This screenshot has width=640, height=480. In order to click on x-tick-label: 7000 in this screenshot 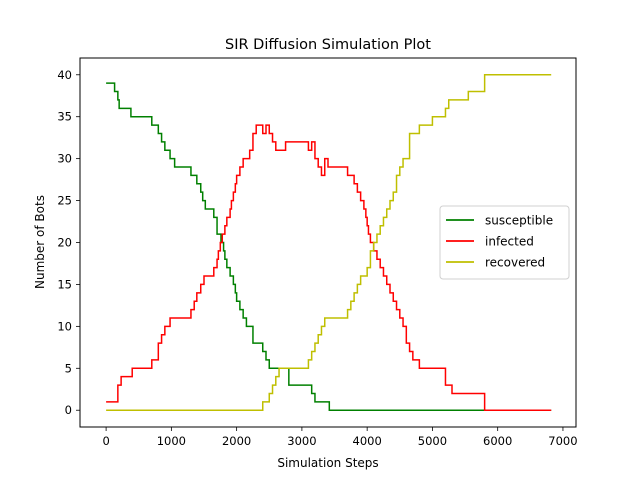, I will do `click(562, 441)`.